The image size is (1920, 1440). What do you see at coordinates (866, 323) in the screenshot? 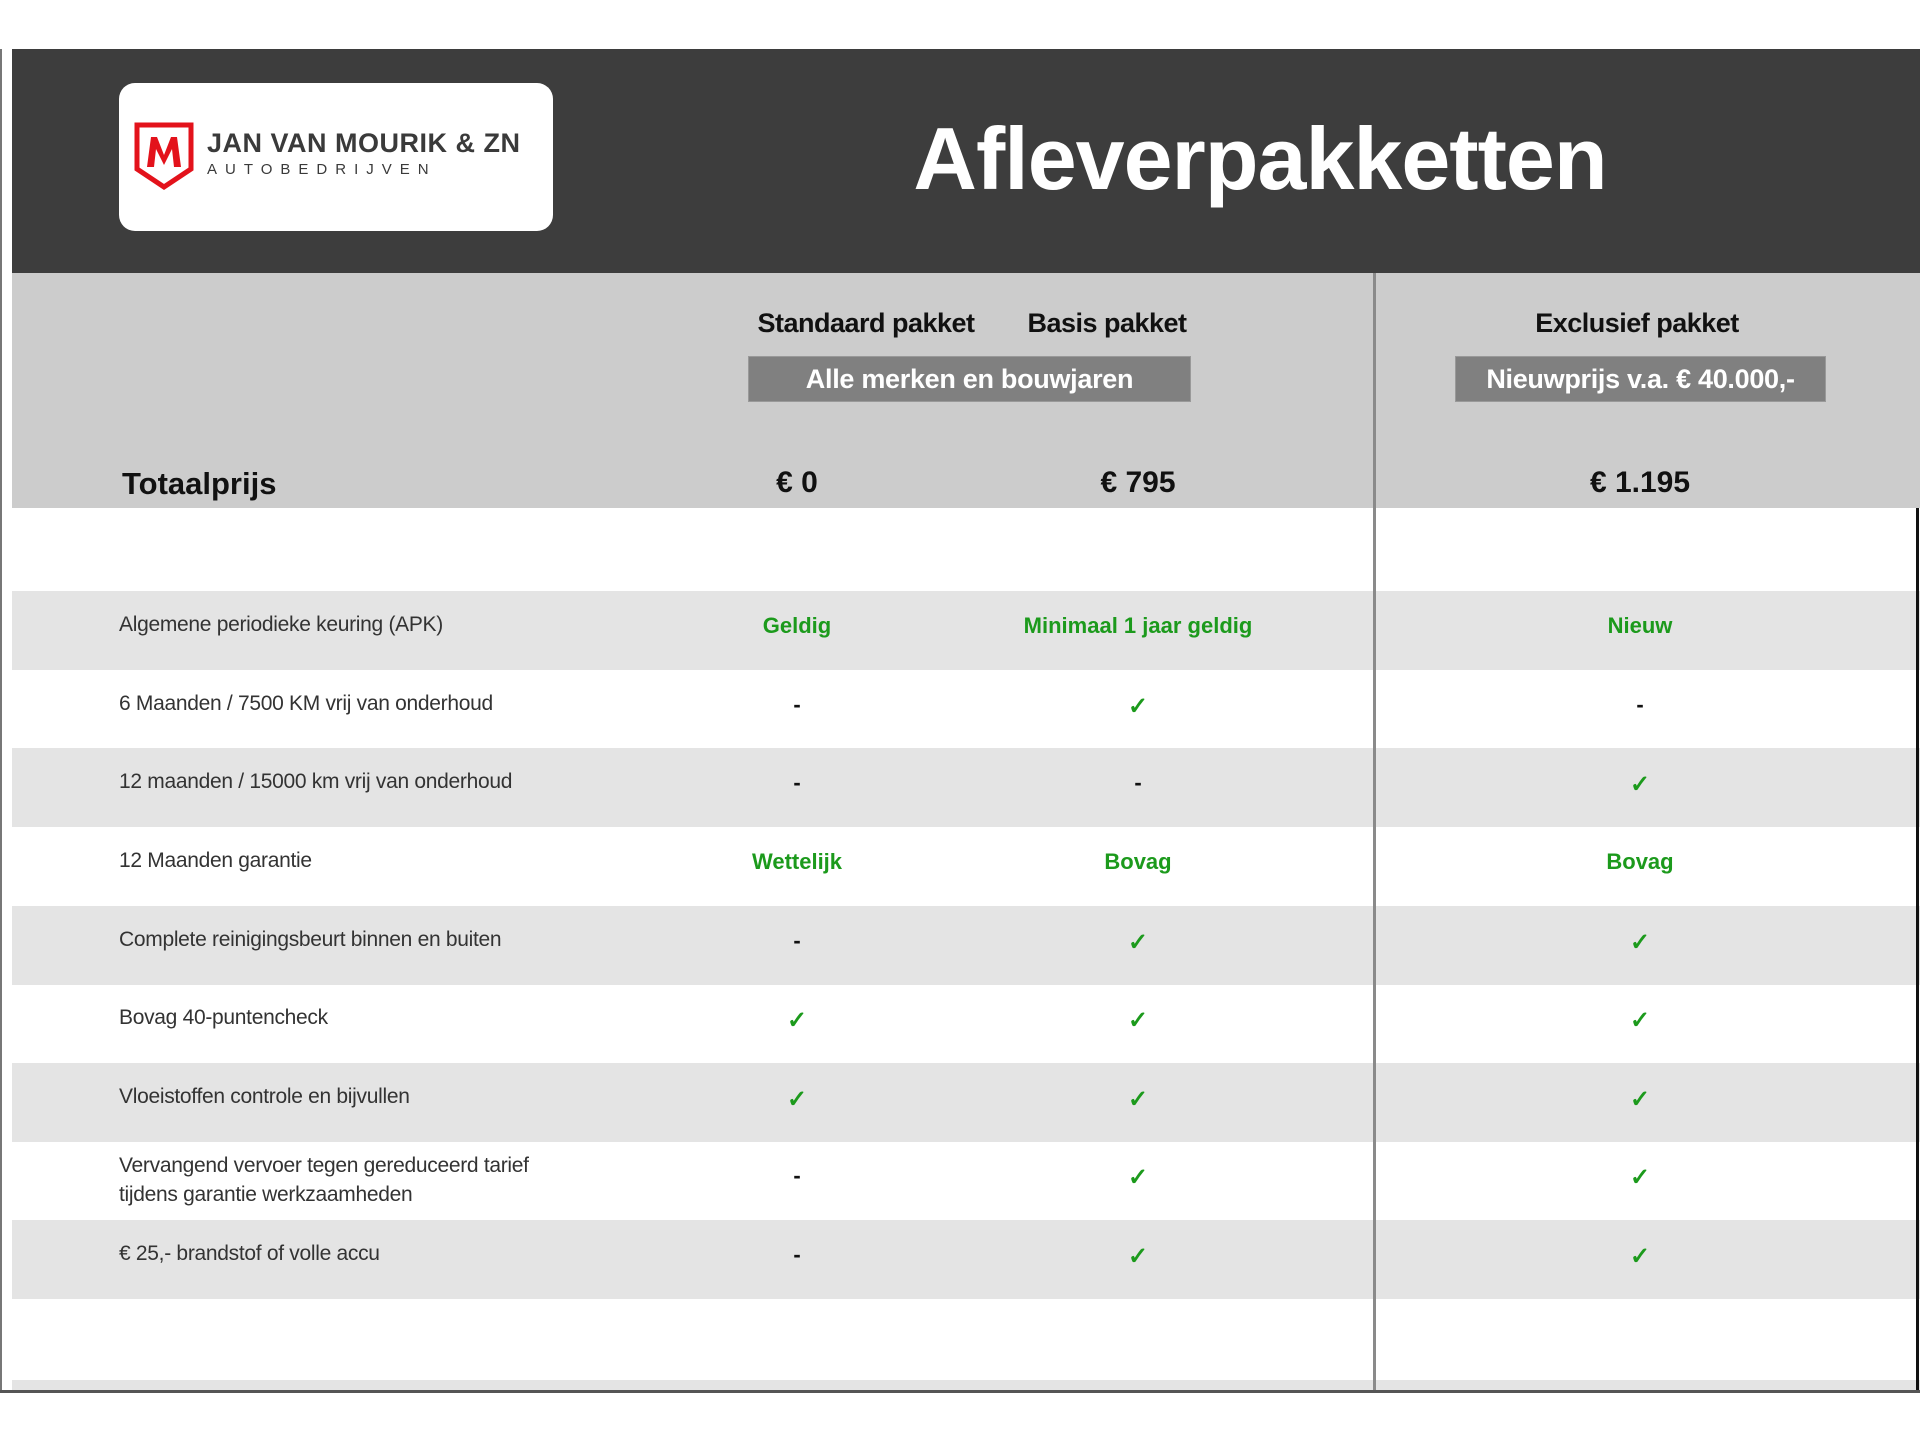
I see `column-header-standaard: Standaard pakket` at bounding box center [866, 323].